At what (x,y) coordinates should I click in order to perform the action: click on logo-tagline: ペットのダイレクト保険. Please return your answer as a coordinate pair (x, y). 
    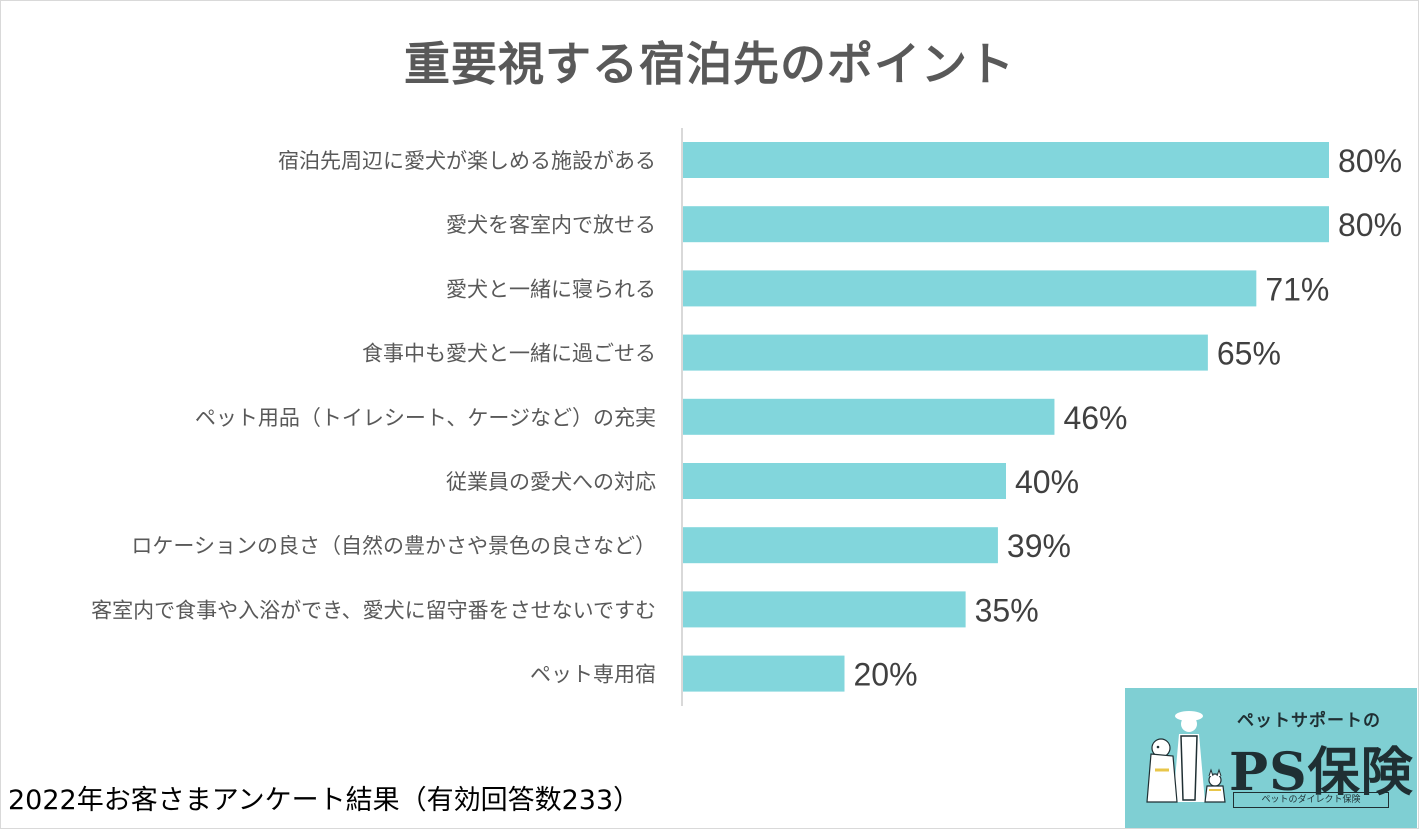
    Looking at the image, I should click on (1311, 800).